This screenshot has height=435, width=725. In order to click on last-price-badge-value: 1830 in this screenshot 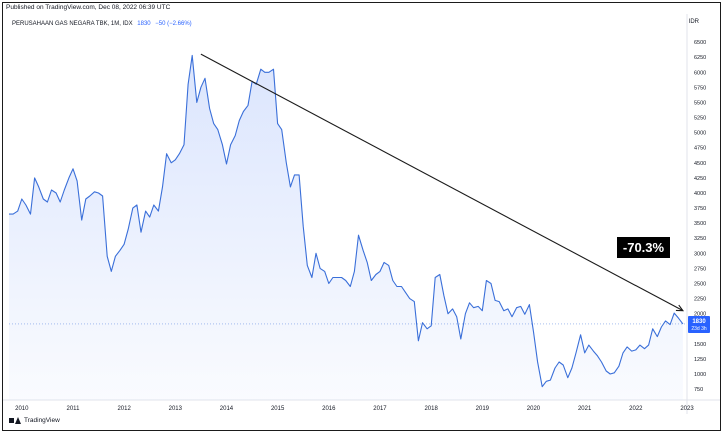, I will do `click(699, 322)`.